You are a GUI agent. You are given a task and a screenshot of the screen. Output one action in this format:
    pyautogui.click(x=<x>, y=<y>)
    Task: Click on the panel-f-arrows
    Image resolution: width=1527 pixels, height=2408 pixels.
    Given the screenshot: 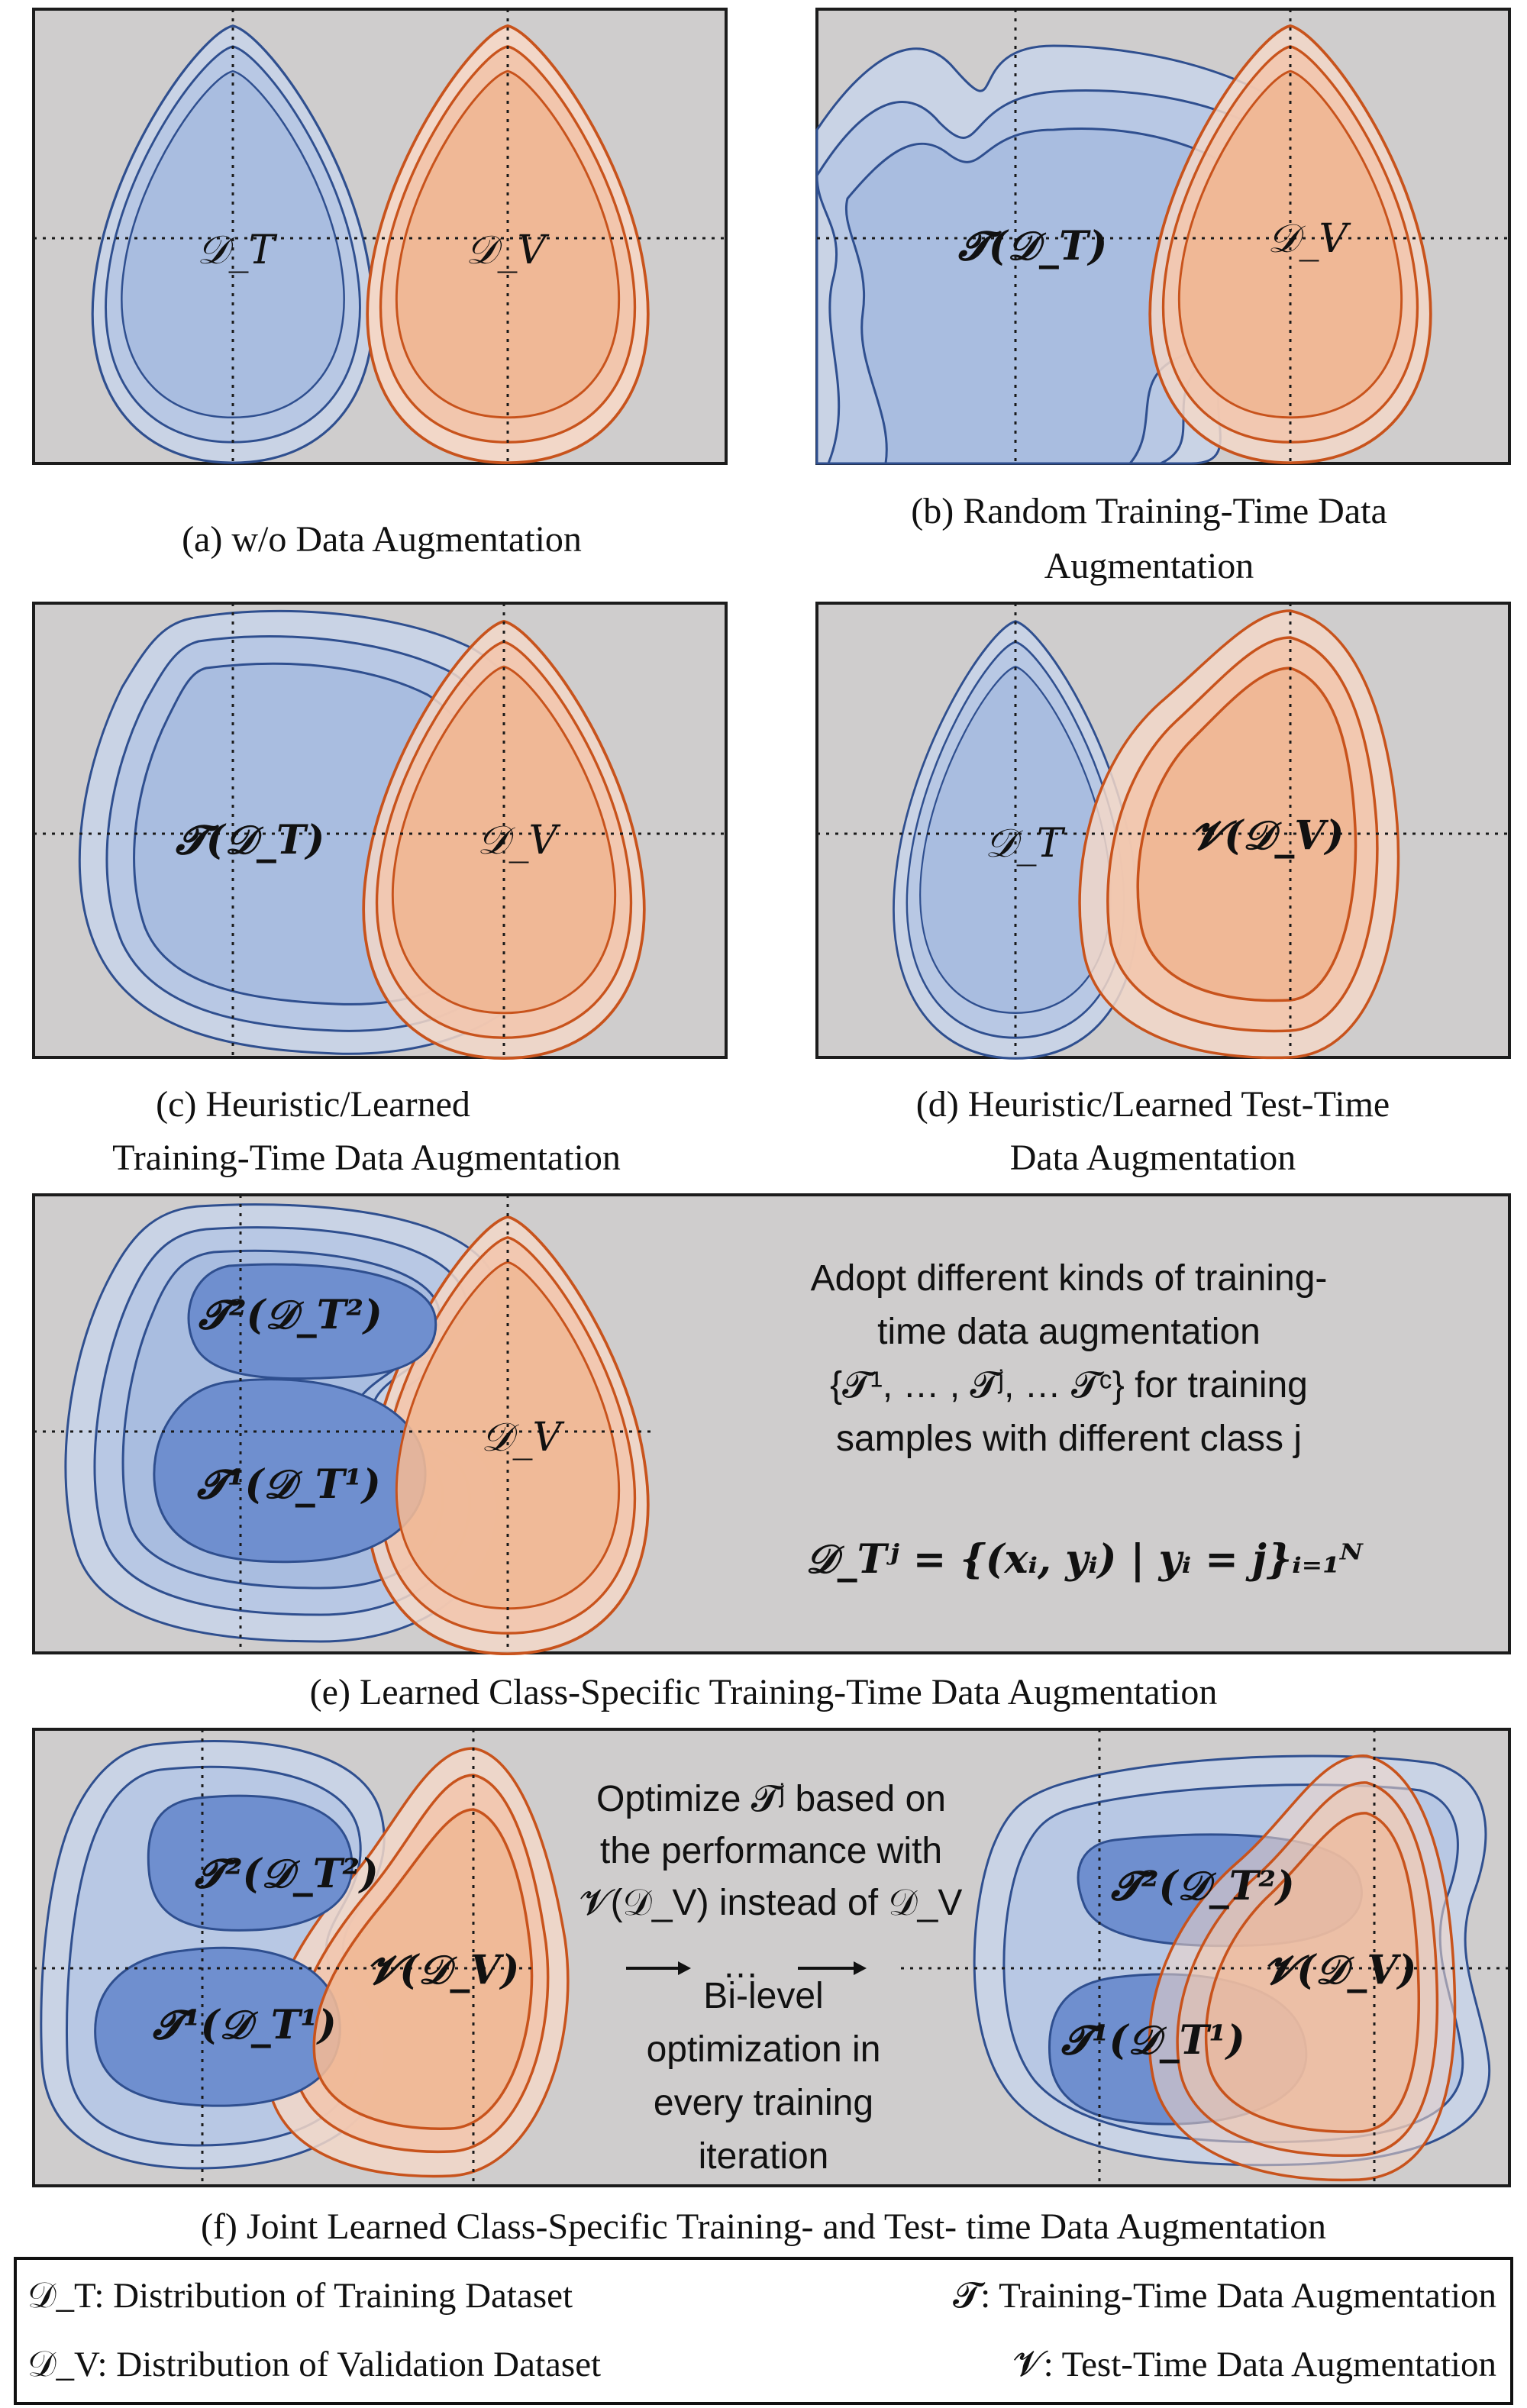 What is the action you would take?
    pyautogui.click(x=746, y=1968)
    